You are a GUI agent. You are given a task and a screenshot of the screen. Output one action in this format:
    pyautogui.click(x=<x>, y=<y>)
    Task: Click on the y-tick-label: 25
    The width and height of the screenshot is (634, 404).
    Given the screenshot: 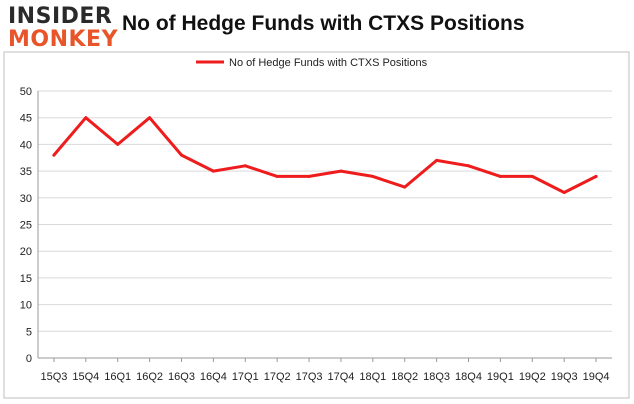 What is the action you would take?
    pyautogui.click(x=26, y=226)
    